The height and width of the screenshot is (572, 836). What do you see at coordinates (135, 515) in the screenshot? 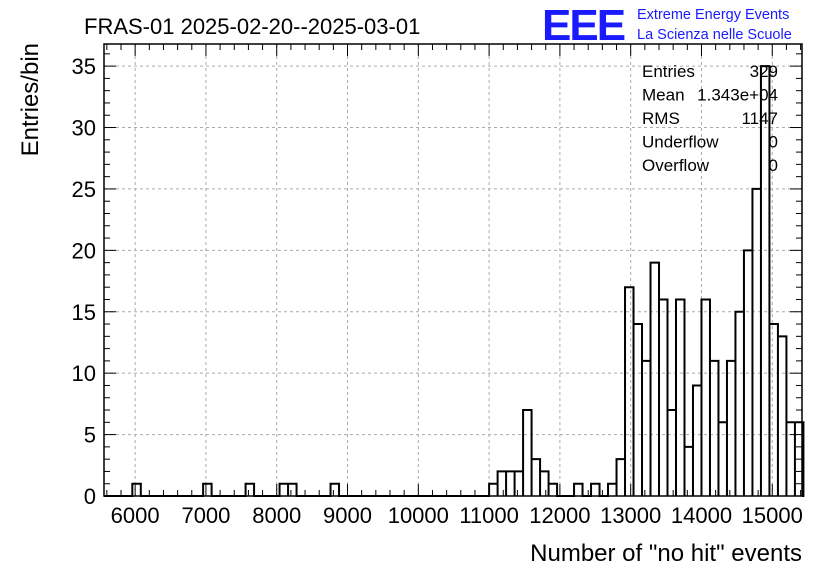
I see `x-tick-label: 6000` at bounding box center [135, 515].